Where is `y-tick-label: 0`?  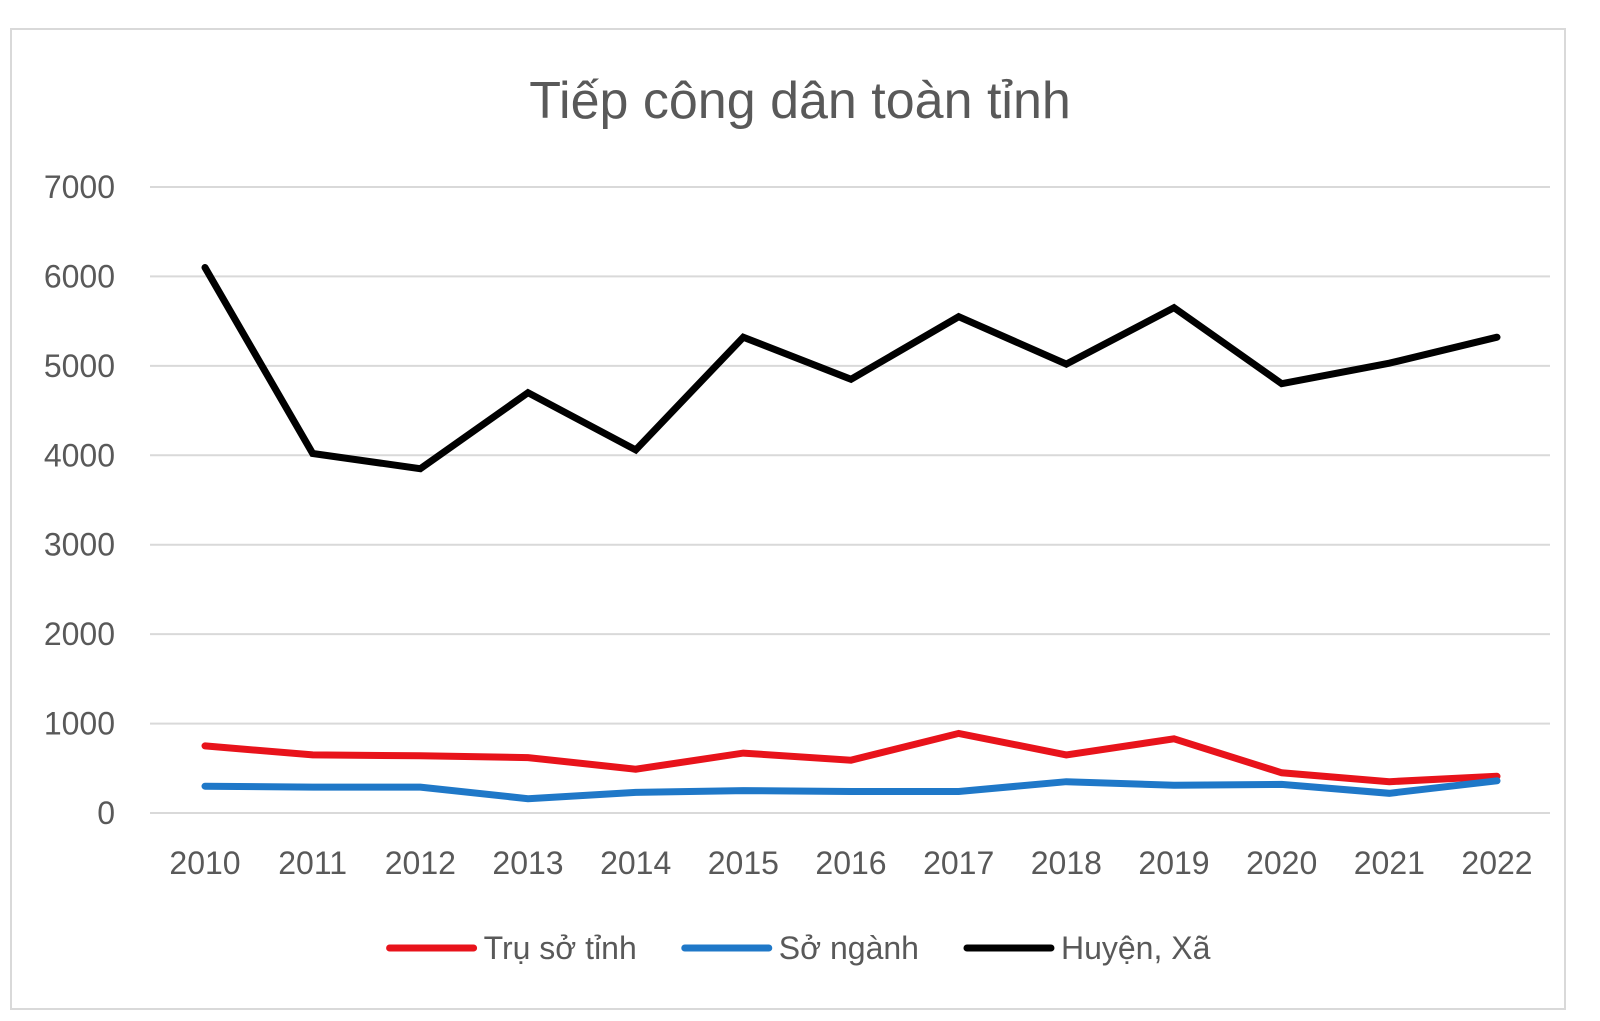 y-tick-label: 0 is located at coordinates (106, 813).